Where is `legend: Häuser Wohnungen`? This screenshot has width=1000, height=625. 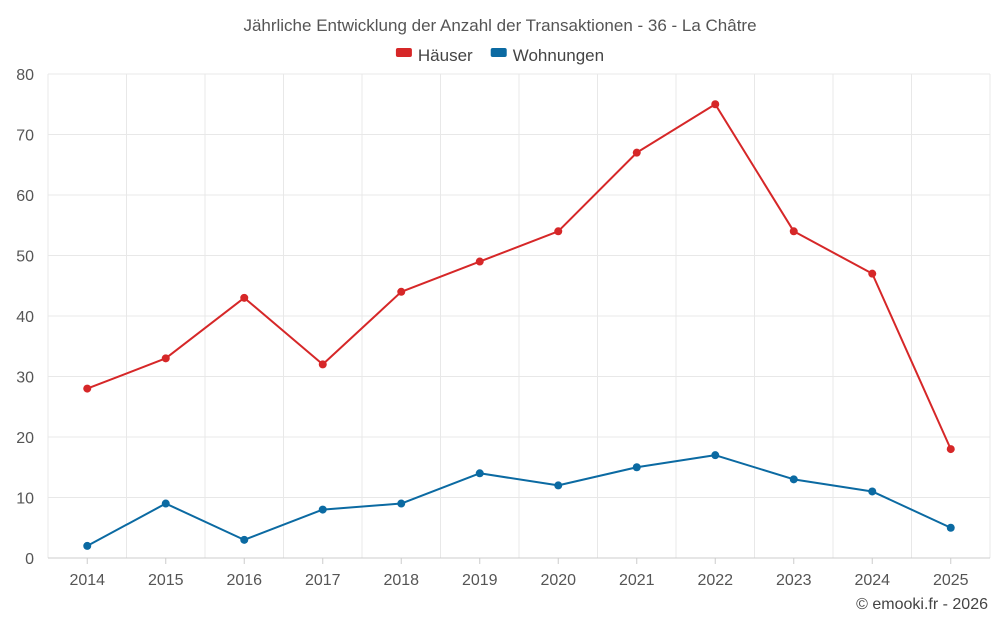 legend: Häuser Wohnungen is located at coordinates (499, 55).